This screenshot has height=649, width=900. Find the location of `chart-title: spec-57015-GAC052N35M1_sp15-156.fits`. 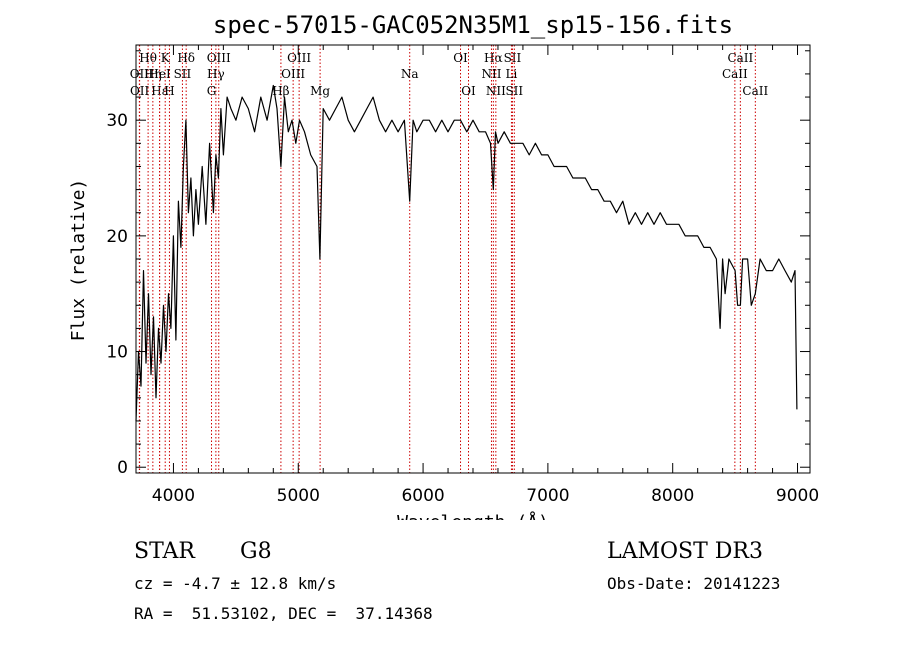

chart-title: spec-57015-GAC052N35M1_sp15-156.fits is located at coordinates (473, 25).